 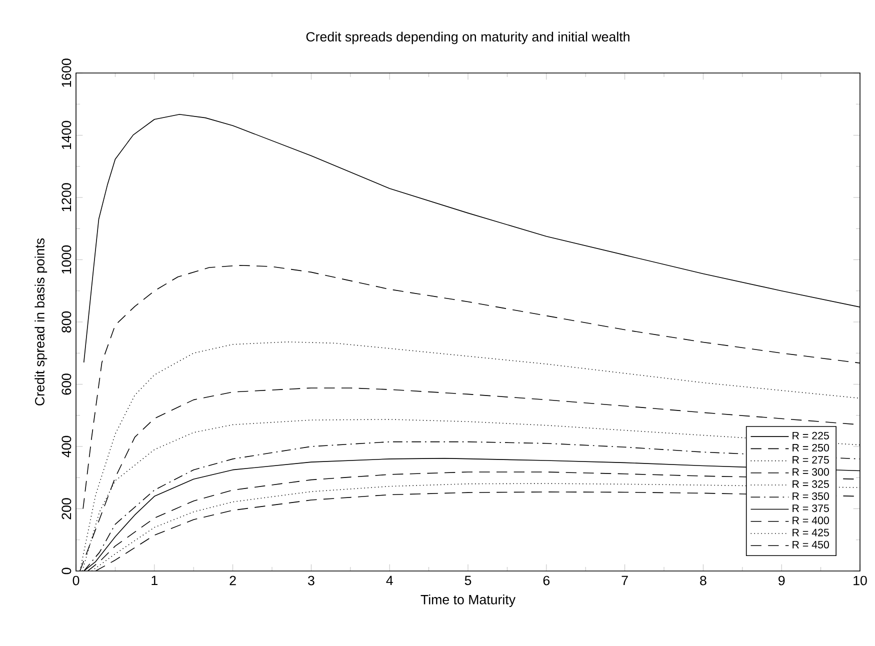 What do you see at coordinates (810, 484) in the screenshot?
I see `legend-label: R = 325` at bounding box center [810, 484].